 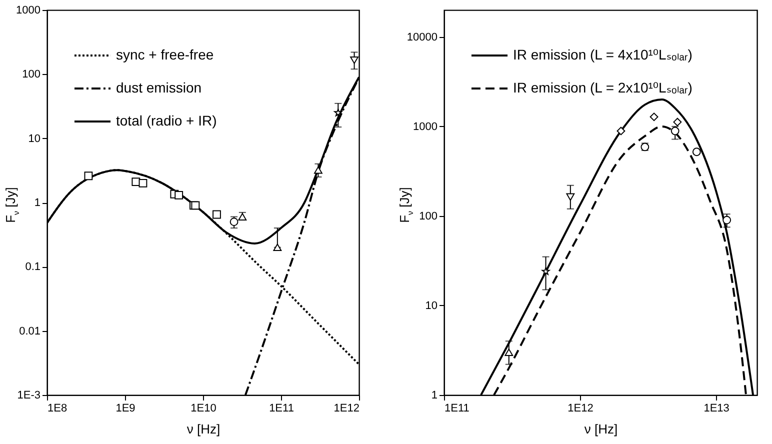 I want to click on legend-label: total (radio + IR), so click(x=166, y=120).